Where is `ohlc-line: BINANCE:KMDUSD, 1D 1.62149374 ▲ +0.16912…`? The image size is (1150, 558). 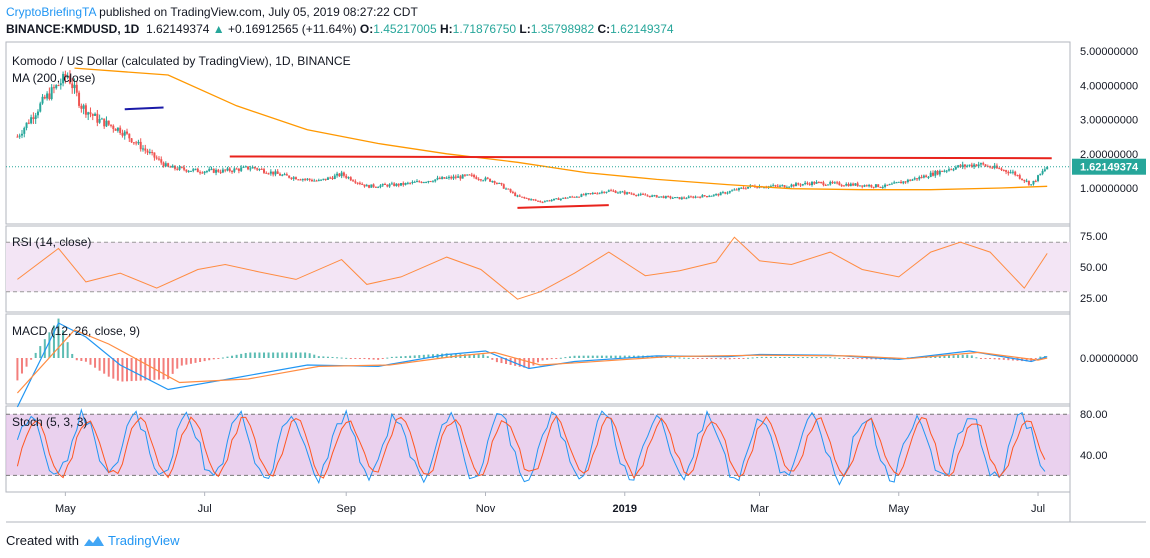 ohlc-line: BINANCE:KMDUSD, 1D 1.62149374 ▲ +0.16912… is located at coordinates (340, 29).